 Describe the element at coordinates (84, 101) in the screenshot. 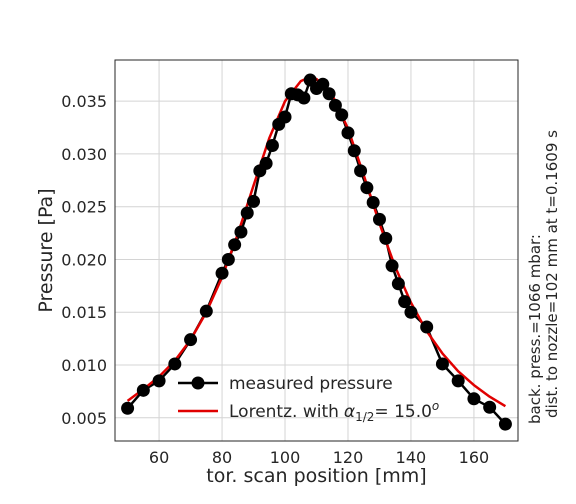

I see `y-tick-label-0.035: 0.035` at that location.